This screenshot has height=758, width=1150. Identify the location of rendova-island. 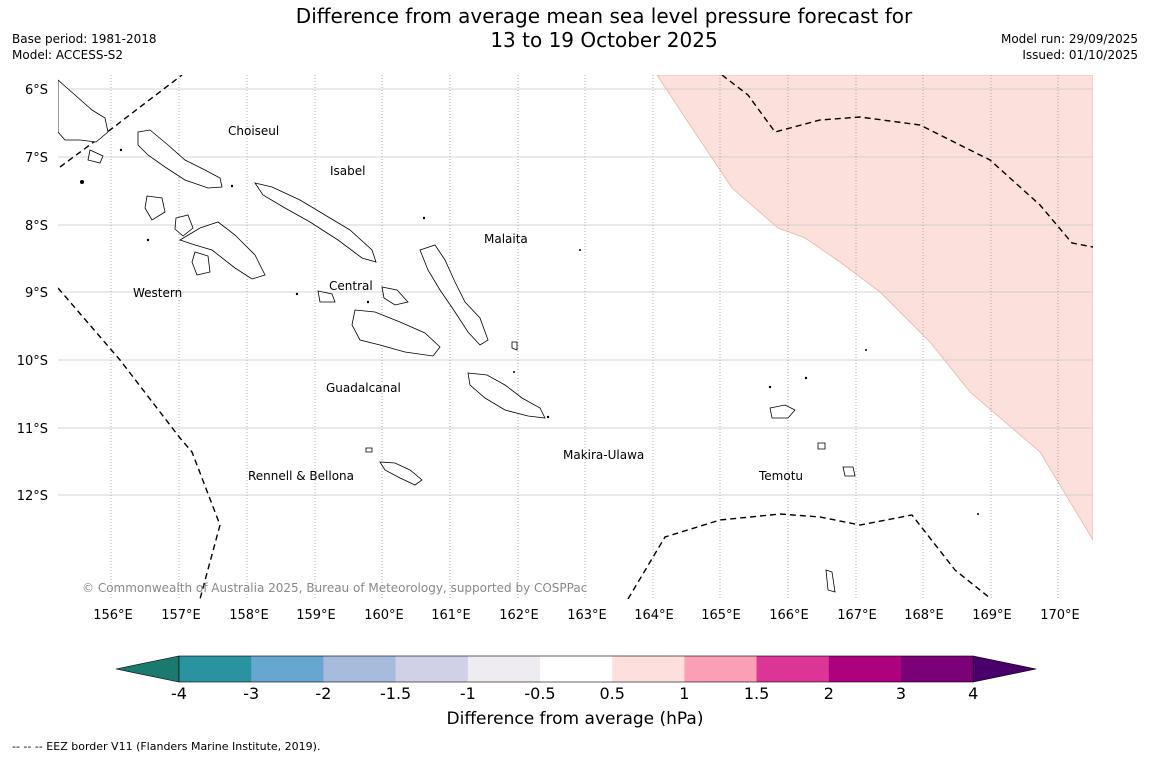
(201, 263).